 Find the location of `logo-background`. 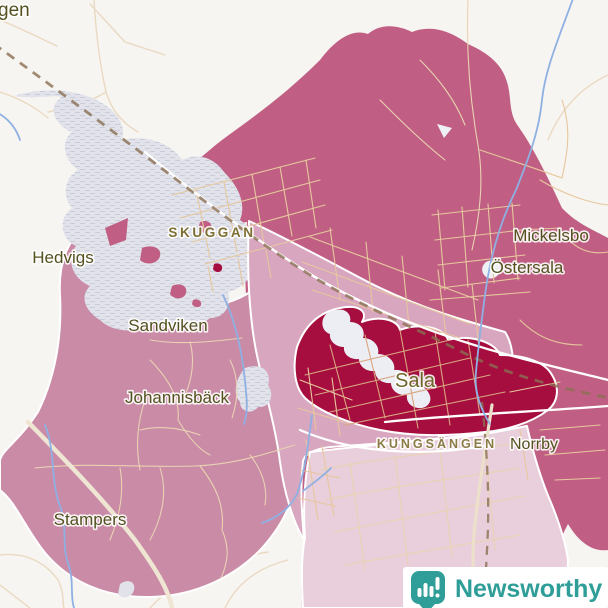

logo-background is located at coordinates (505, 587).